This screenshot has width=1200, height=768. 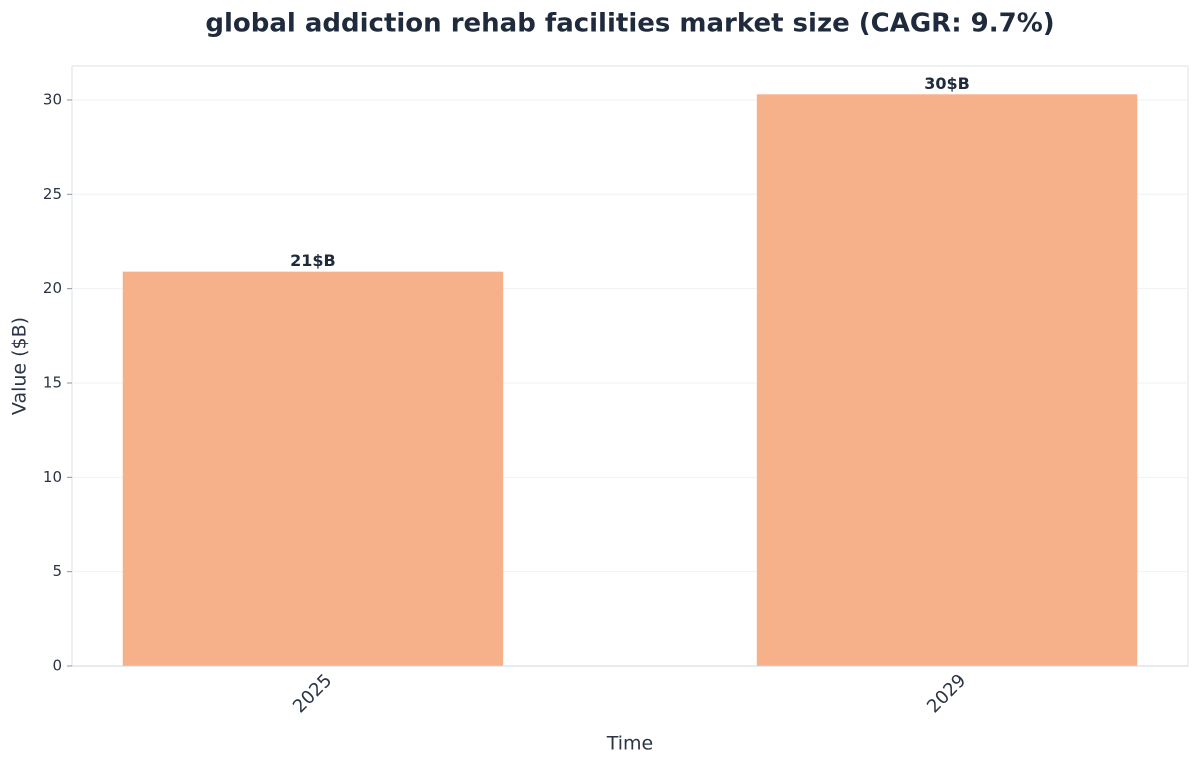 What do you see at coordinates (20, 366) in the screenshot?
I see `y-axis-label: Value ($B)` at bounding box center [20, 366].